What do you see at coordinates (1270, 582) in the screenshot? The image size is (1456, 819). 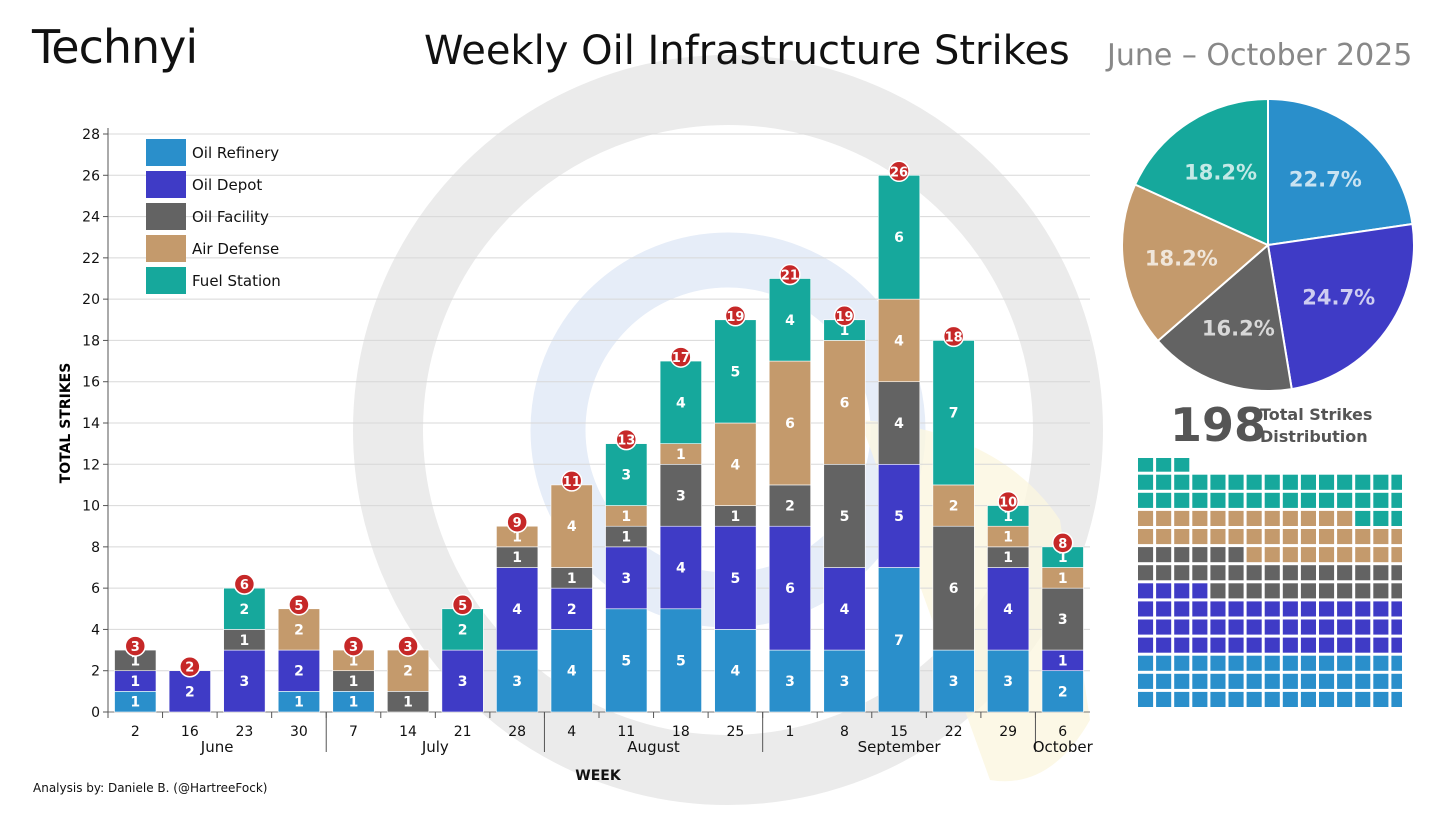 I see `waffle-chart` at bounding box center [1270, 582].